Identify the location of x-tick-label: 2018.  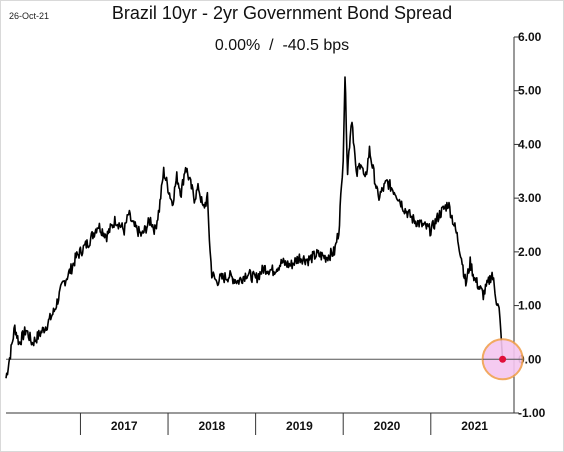
(211, 426).